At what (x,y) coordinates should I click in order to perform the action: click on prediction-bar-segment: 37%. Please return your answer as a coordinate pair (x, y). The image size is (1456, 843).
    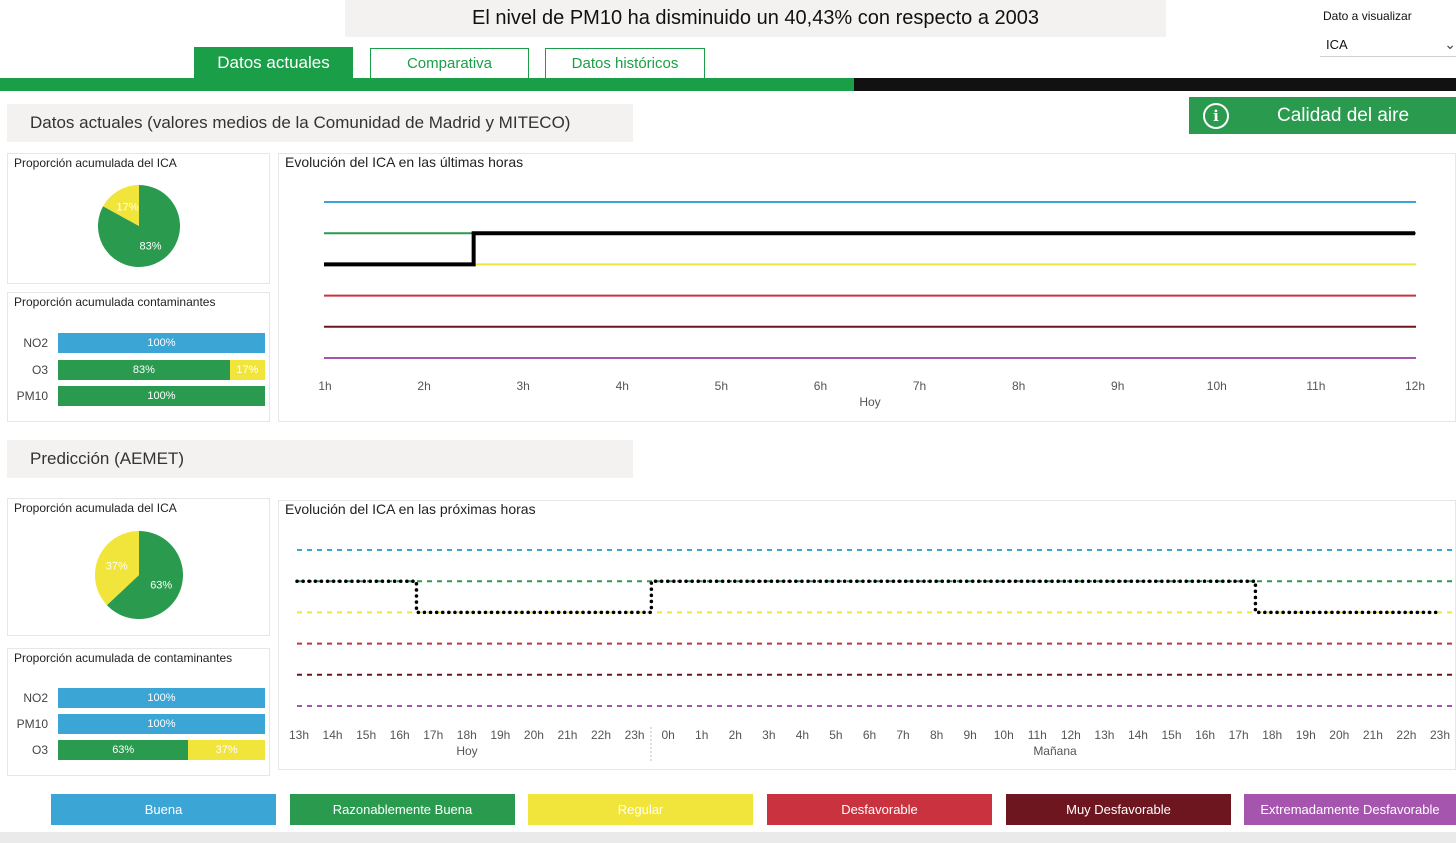
    Looking at the image, I should click on (226, 750).